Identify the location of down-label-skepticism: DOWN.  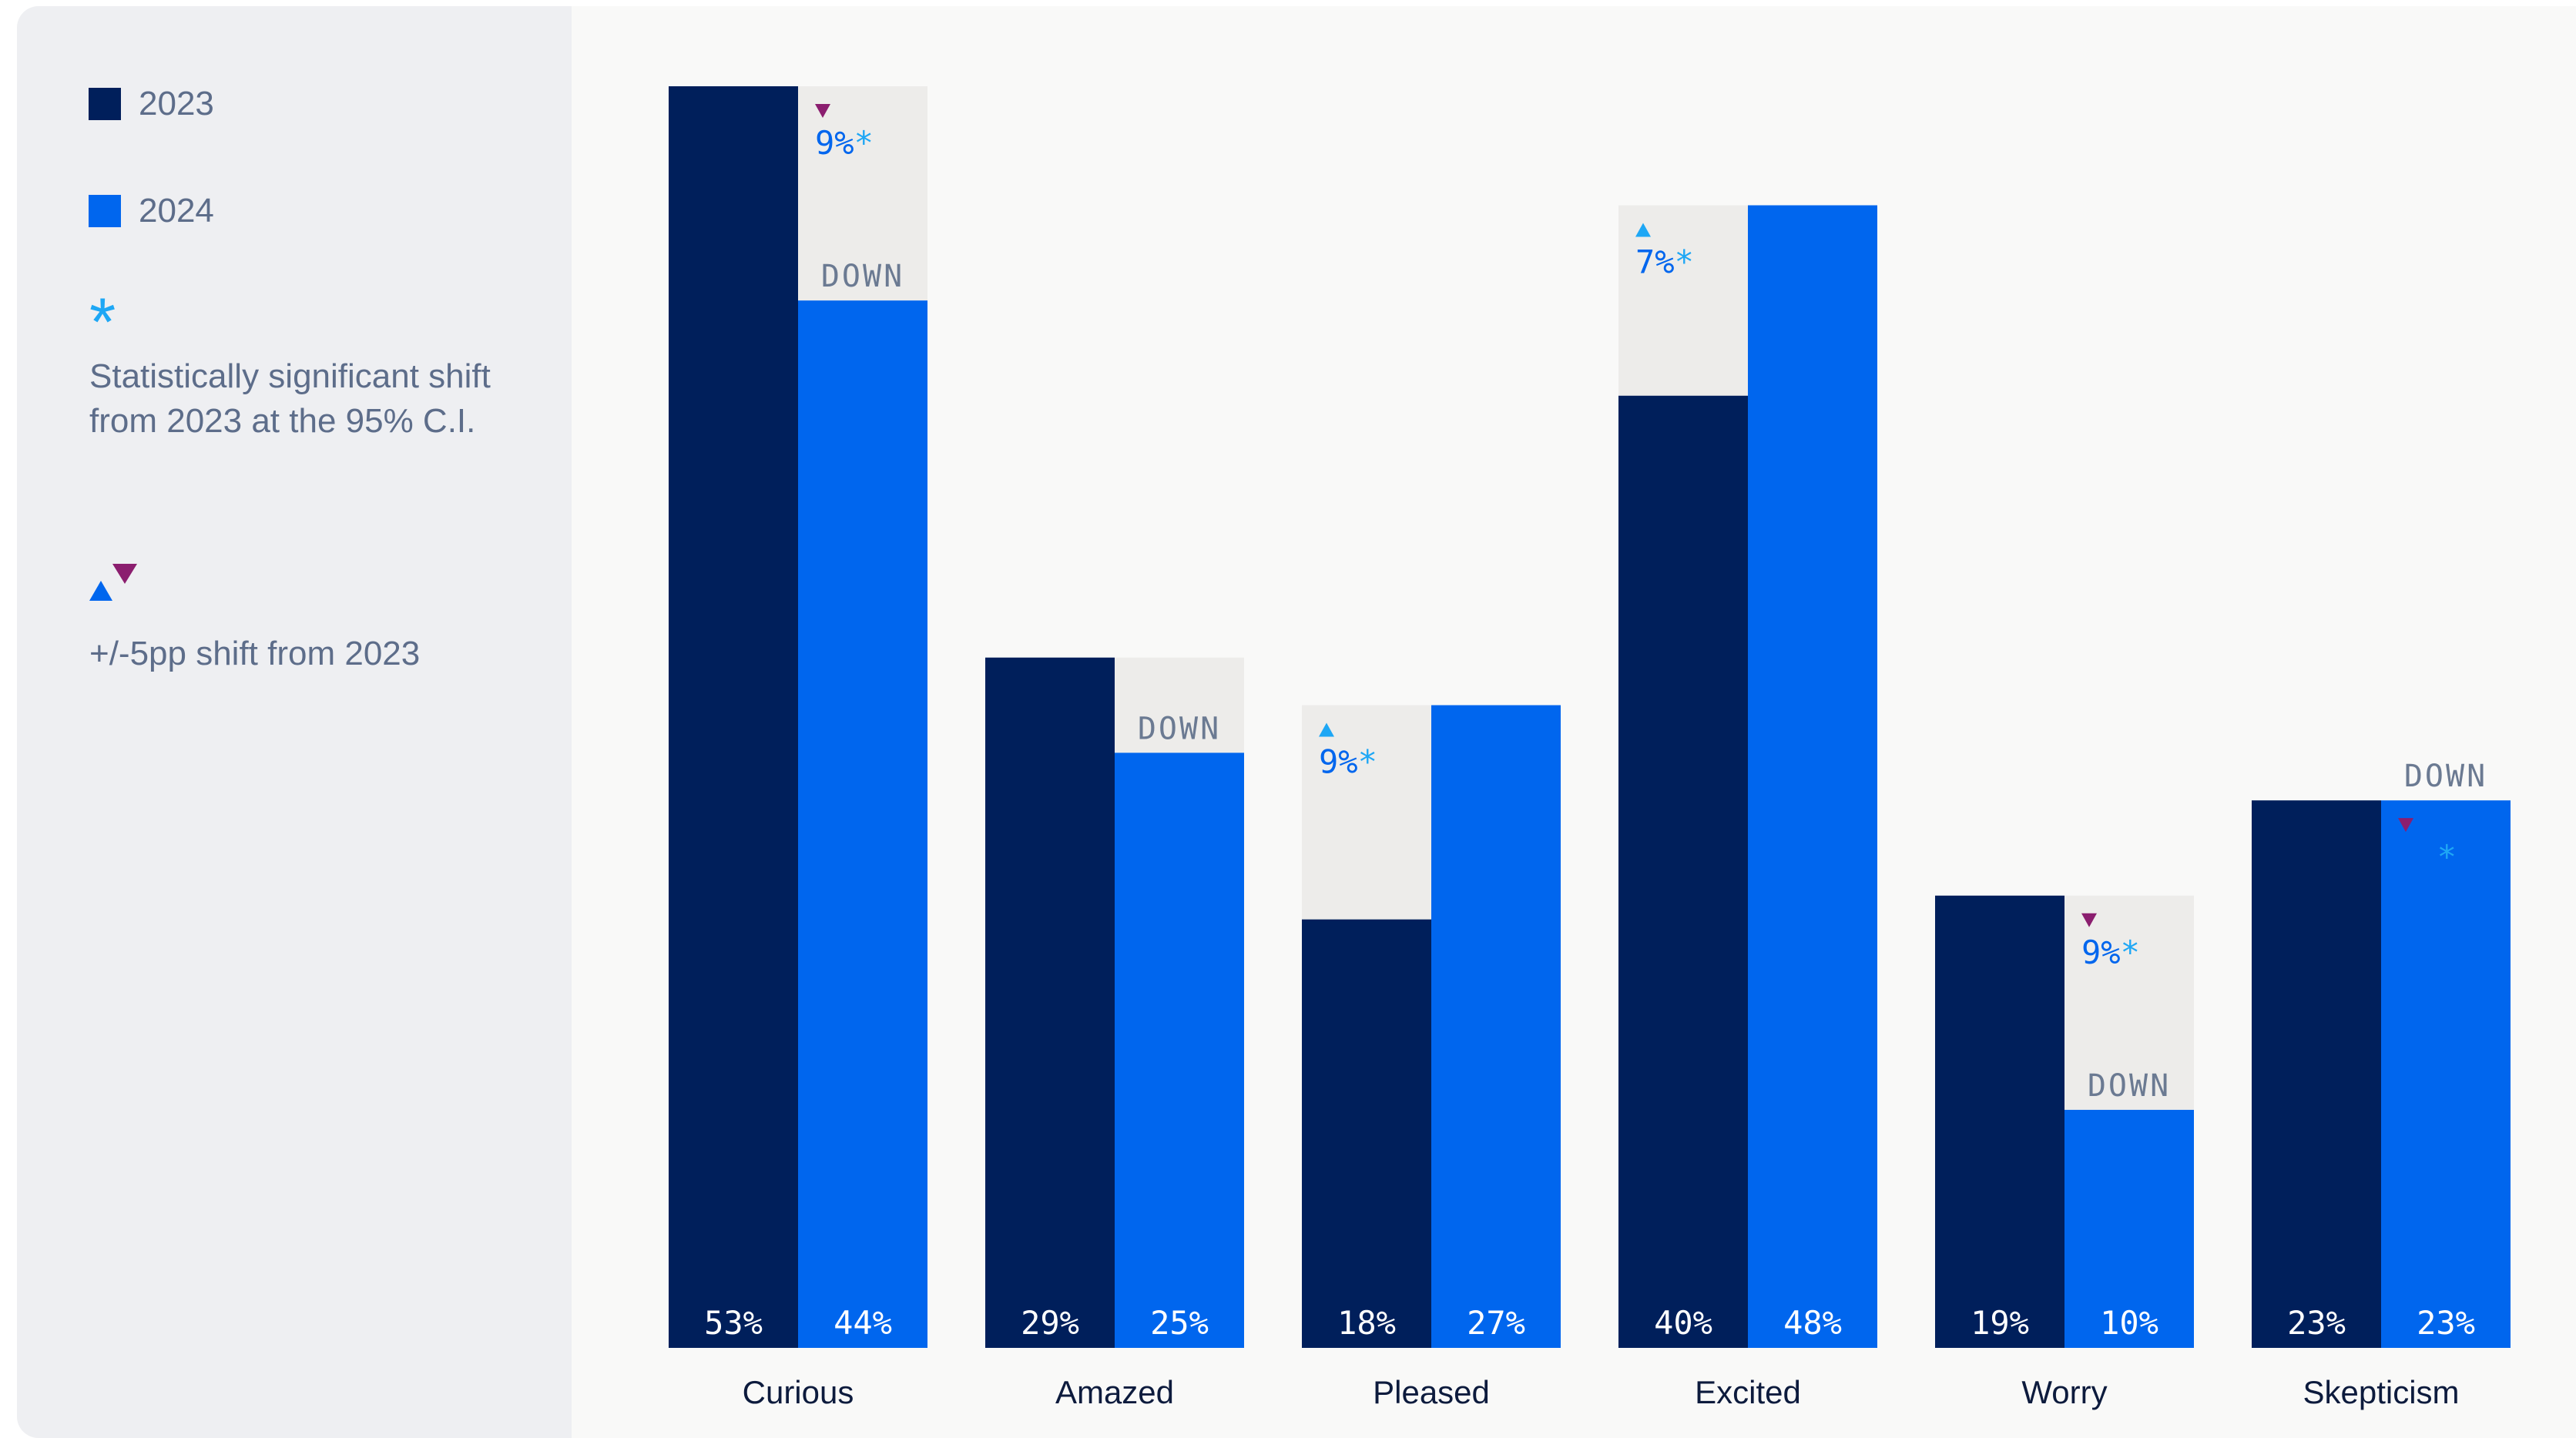
(2445, 776).